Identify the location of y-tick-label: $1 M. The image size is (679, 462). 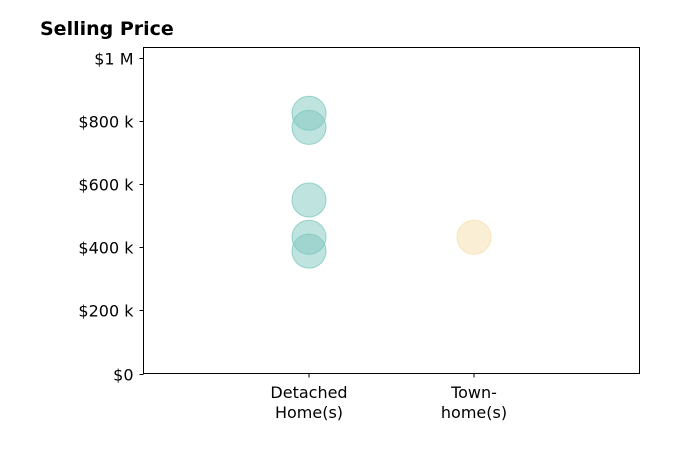
(113, 59).